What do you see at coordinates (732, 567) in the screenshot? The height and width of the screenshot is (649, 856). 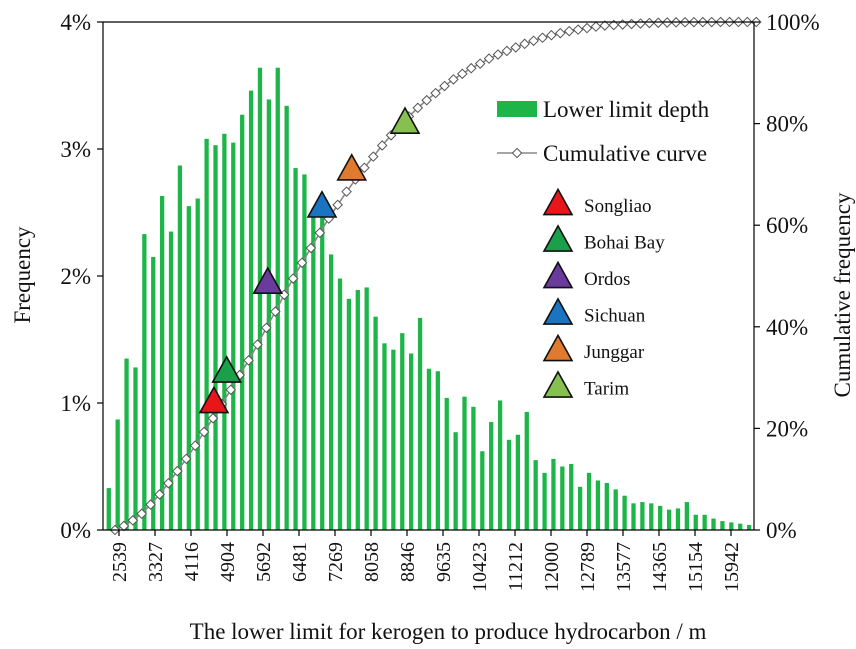 I see `x-tick-label: 15942` at bounding box center [732, 567].